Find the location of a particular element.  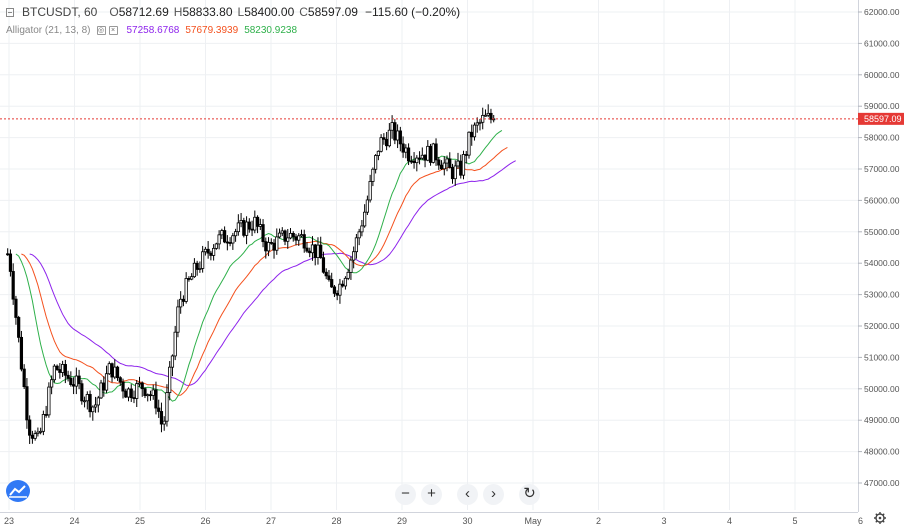

scroll-right-button: › is located at coordinates (493, 494).